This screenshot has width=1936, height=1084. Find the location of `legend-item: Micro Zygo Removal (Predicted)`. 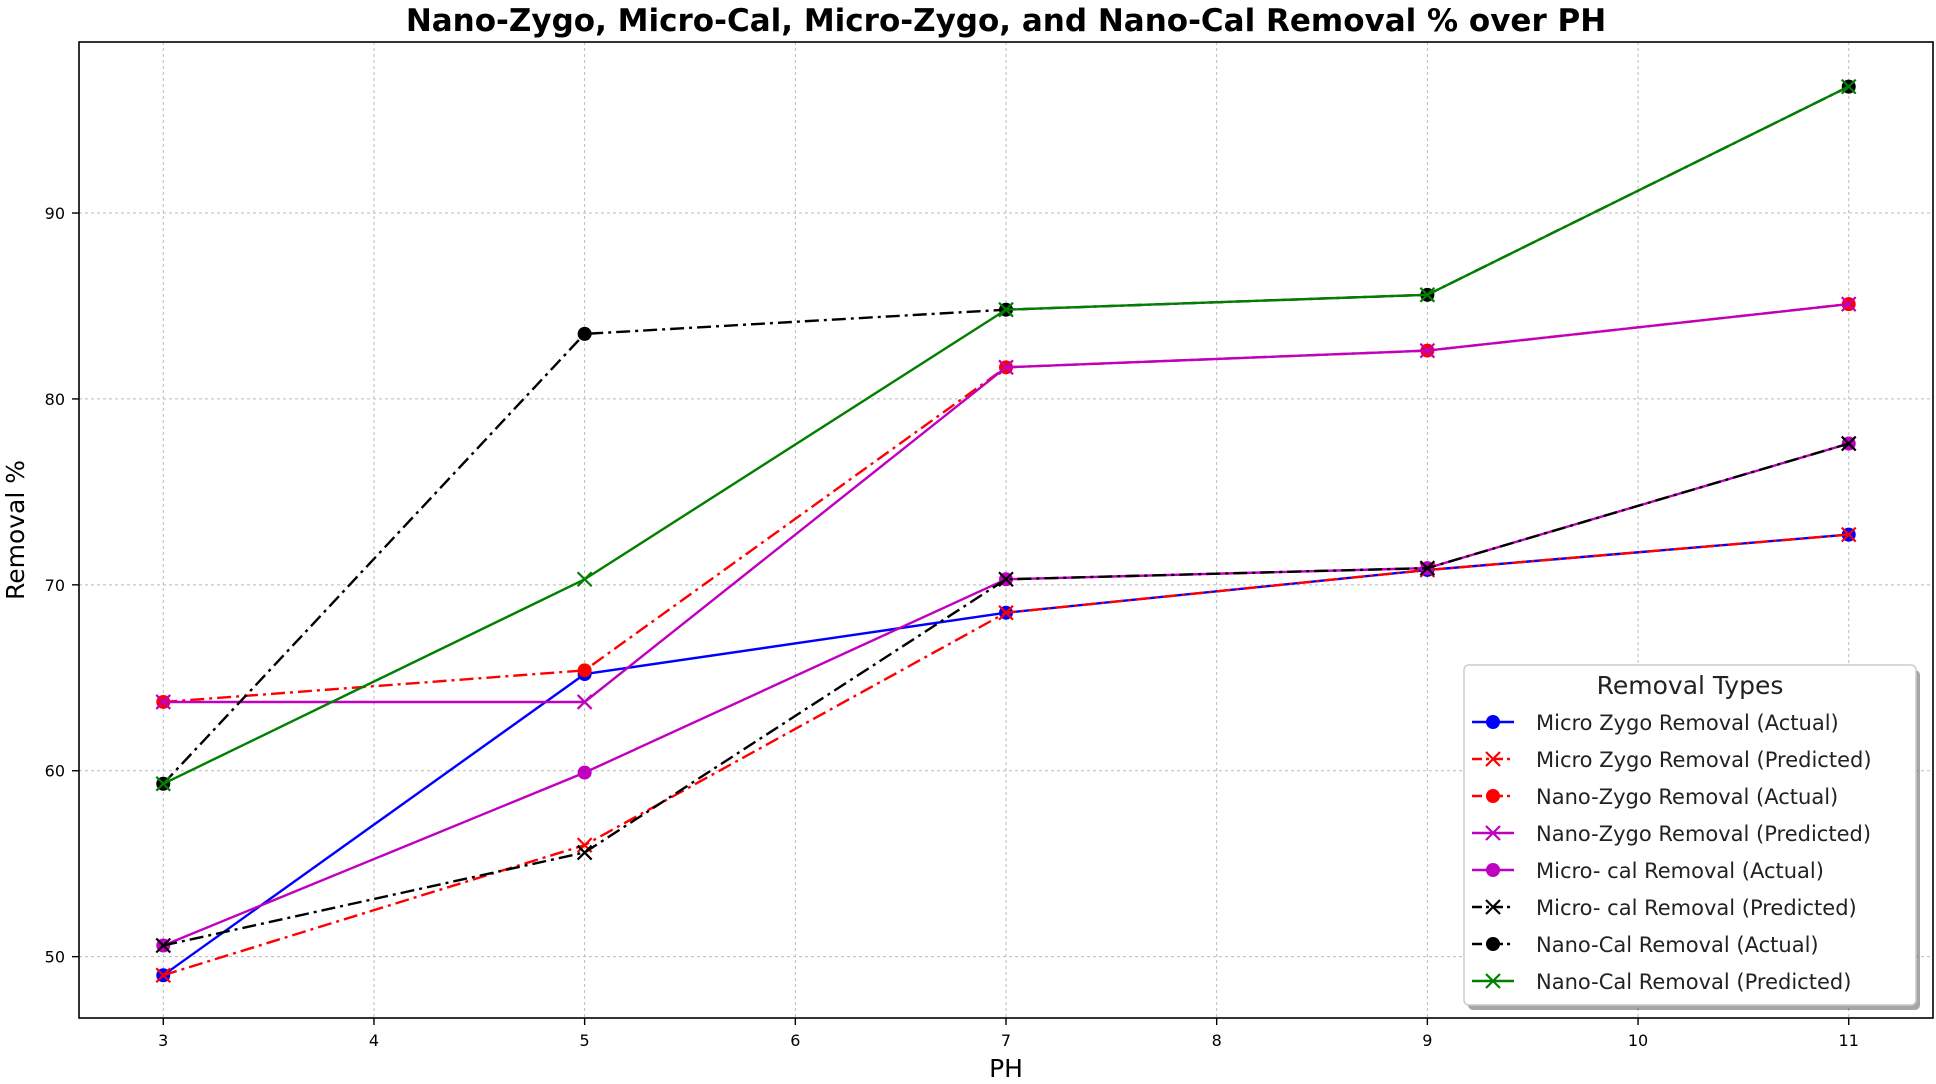

legend-item: Micro Zygo Removal (Predicted) is located at coordinates (1672, 760).